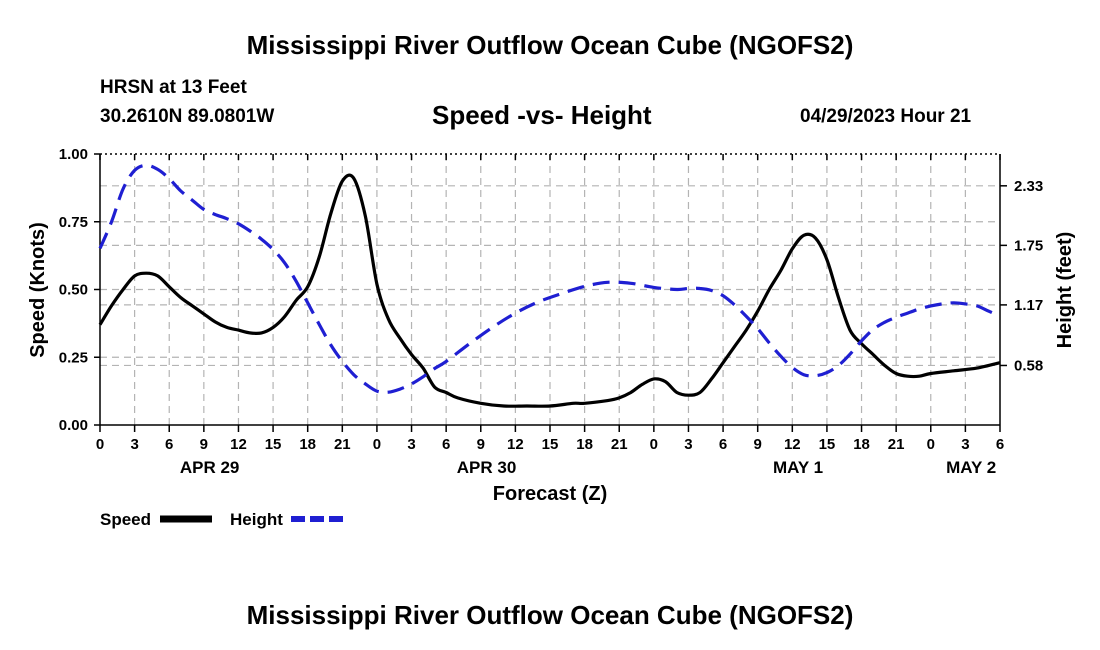 The image size is (1100, 650). Describe the element at coordinates (487, 467) in the screenshot. I see `date-label: APR 30` at that location.